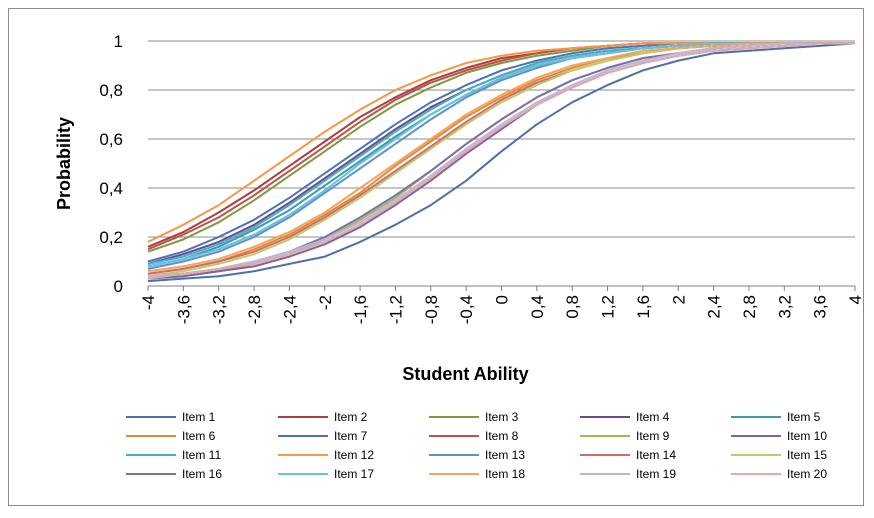 The image size is (874, 518). Describe the element at coordinates (111, 164) in the screenshot. I see `y-tick-labels: 0 0,2 0,4 0,6 0,8 1` at that location.